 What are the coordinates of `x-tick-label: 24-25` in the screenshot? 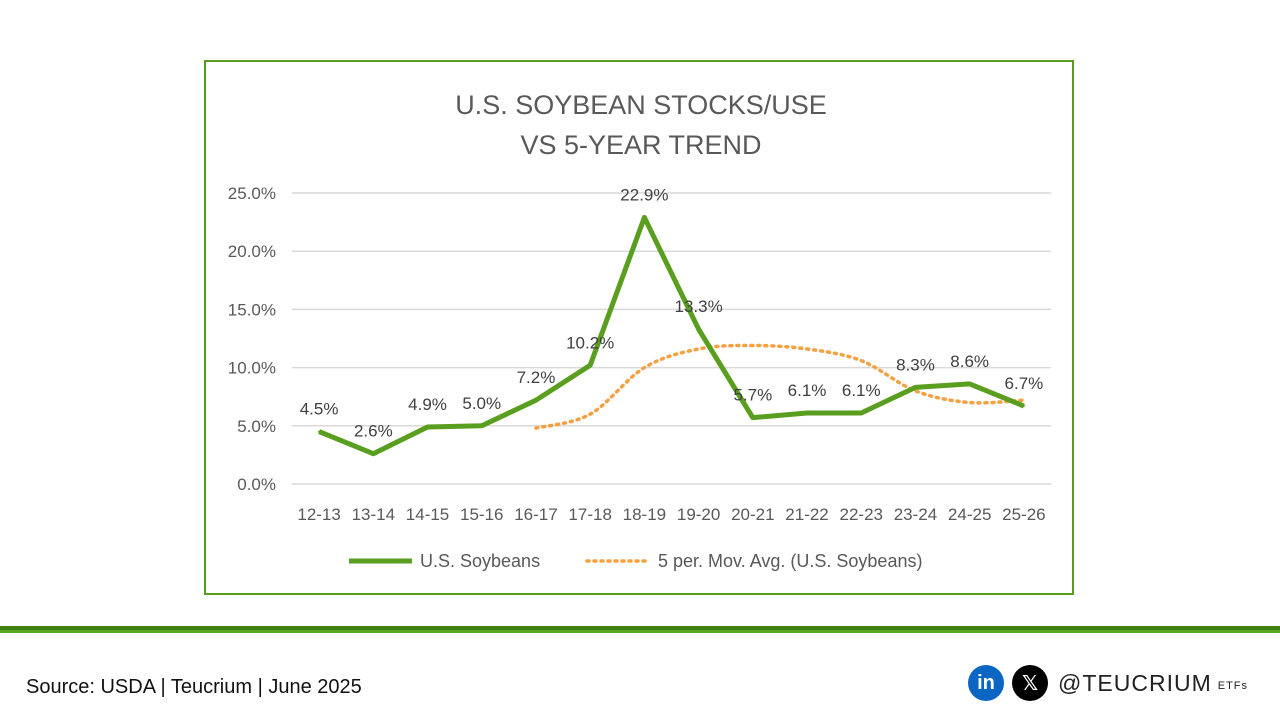 It's located at (969, 514).